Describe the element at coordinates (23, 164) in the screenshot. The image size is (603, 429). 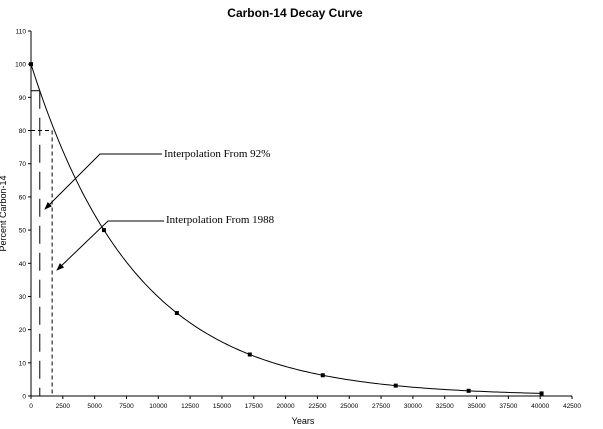
I see `y-tick-label: 70` at that location.